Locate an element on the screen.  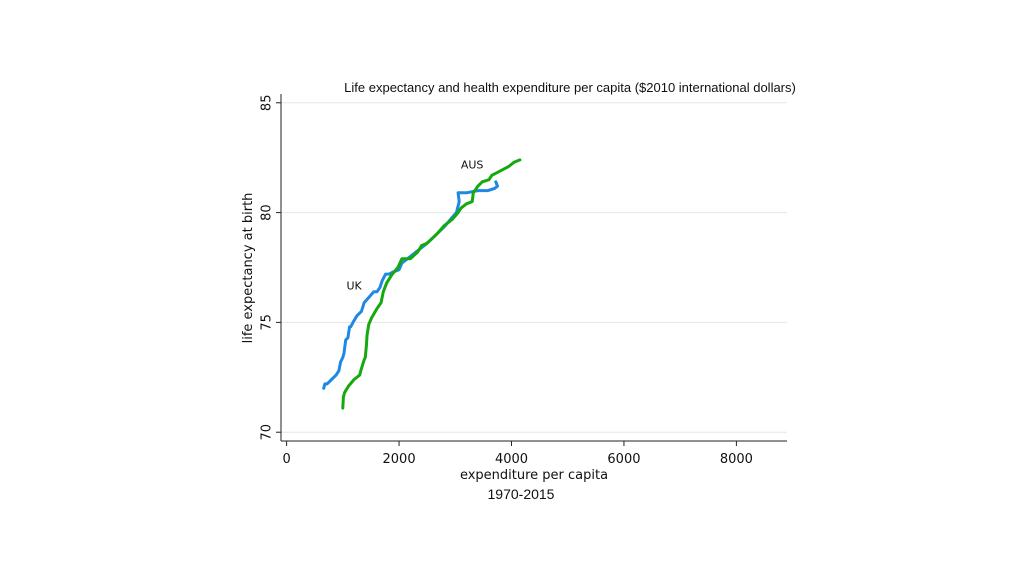
x-tick-label-1: 2000 is located at coordinates (399, 459).